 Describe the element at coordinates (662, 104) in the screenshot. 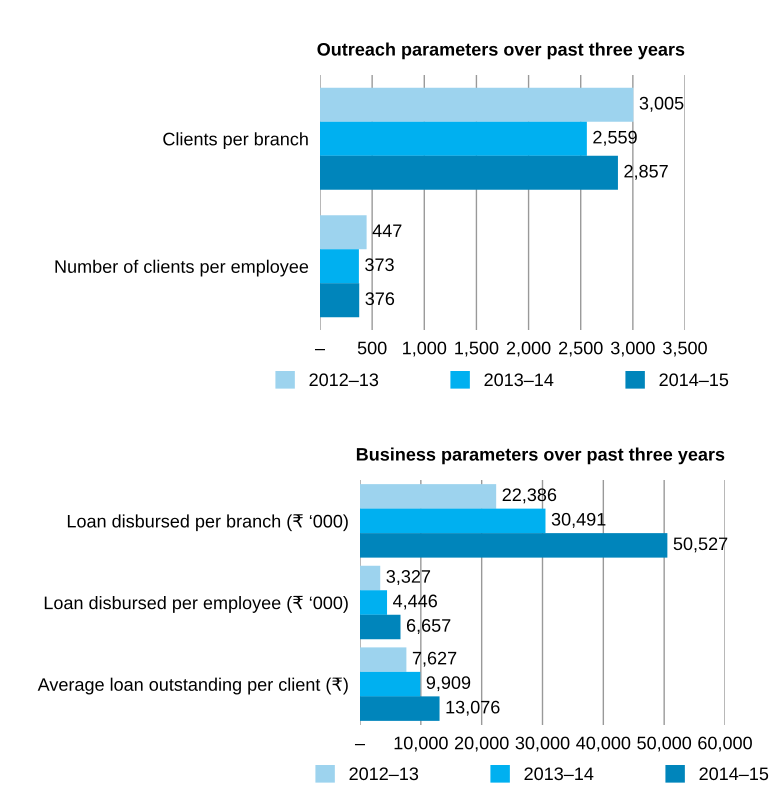

I see `data-label: 3,005` at that location.